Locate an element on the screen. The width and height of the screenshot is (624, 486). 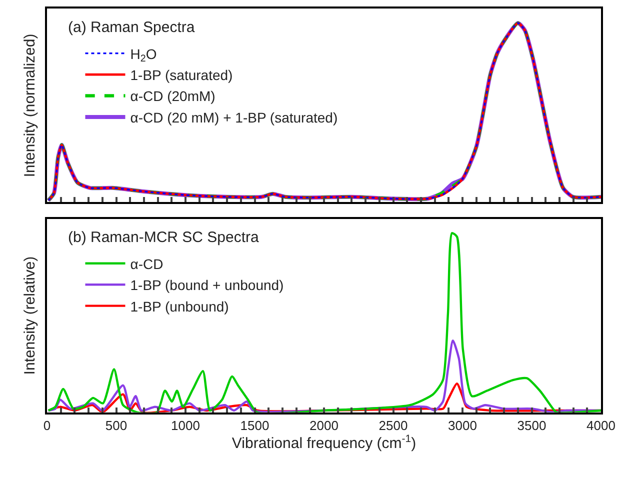
y-axis-title: Intensity (relative) is located at coordinates (30, 315).